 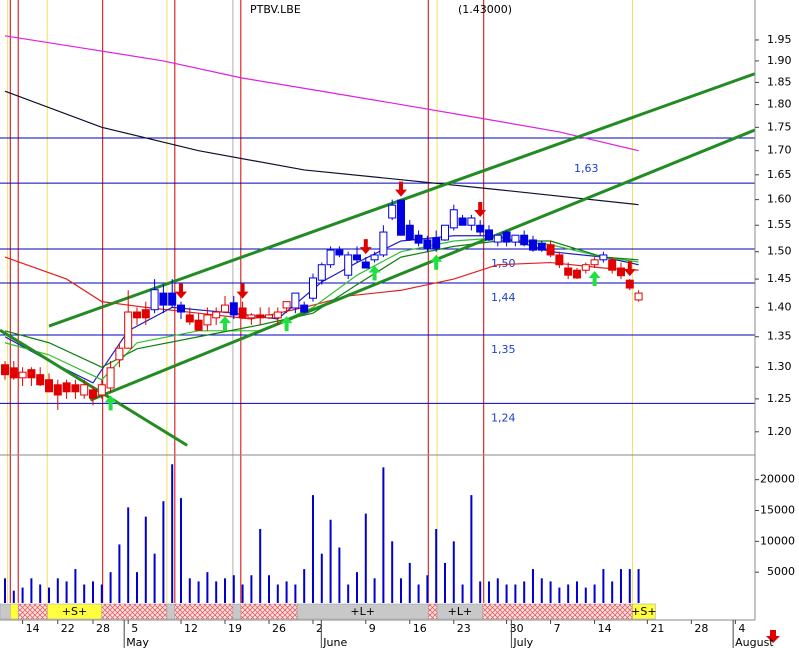 What do you see at coordinates (460, 611) in the screenshot?
I see `strip-label: +L+` at bounding box center [460, 611].